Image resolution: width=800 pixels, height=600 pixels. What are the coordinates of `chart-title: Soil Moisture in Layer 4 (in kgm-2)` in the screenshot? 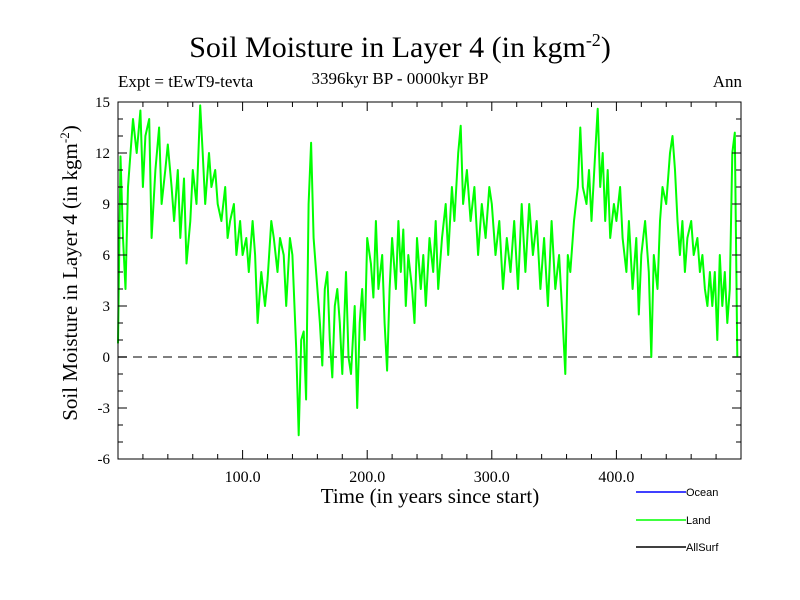 It's located at (400, 47).